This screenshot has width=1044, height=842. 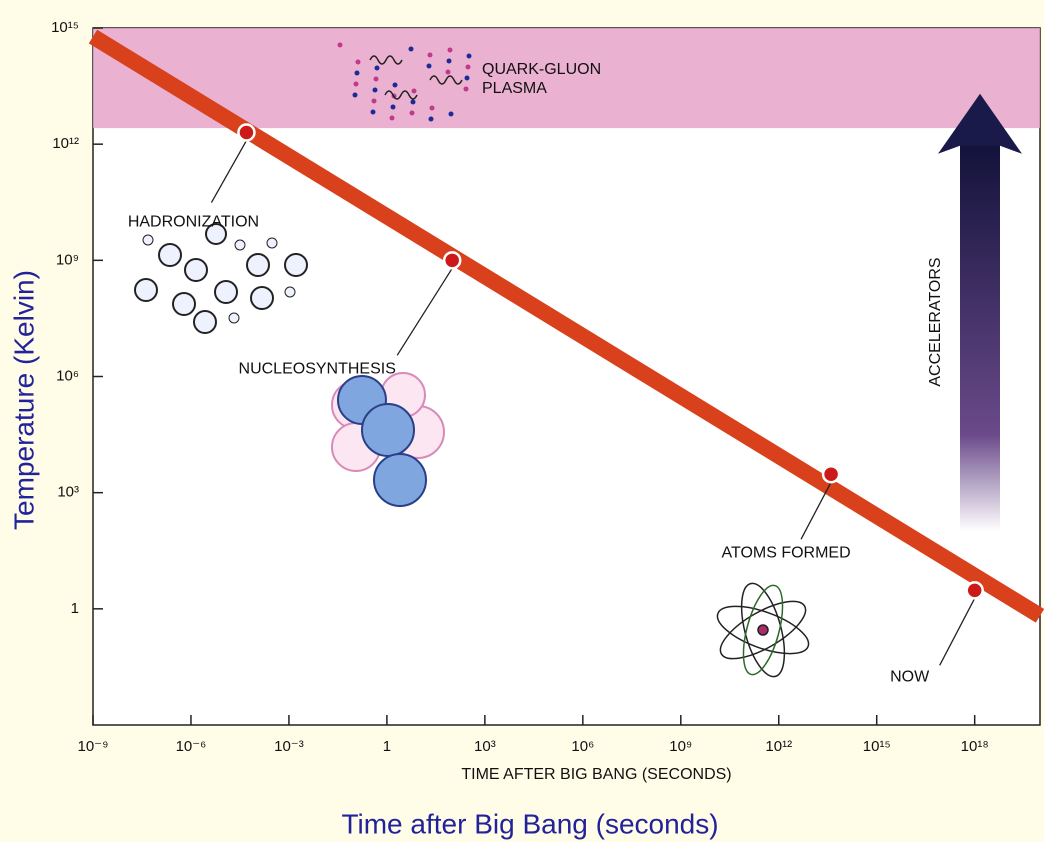 What do you see at coordinates (485, 746) in the screenshot?
I see `x-tick-label: 10³` at bounding box center [485, 746].